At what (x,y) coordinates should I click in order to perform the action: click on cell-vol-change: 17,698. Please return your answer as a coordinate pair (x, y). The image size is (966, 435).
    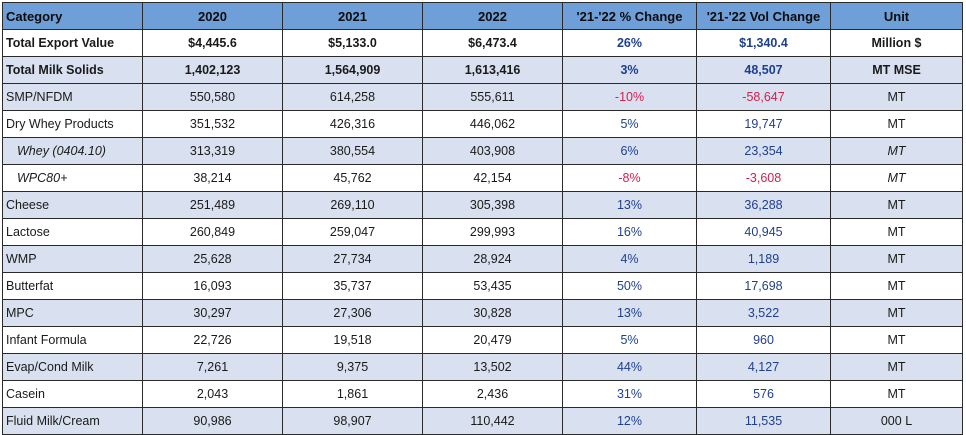
    Looking at the image, I should click on (763, 286).